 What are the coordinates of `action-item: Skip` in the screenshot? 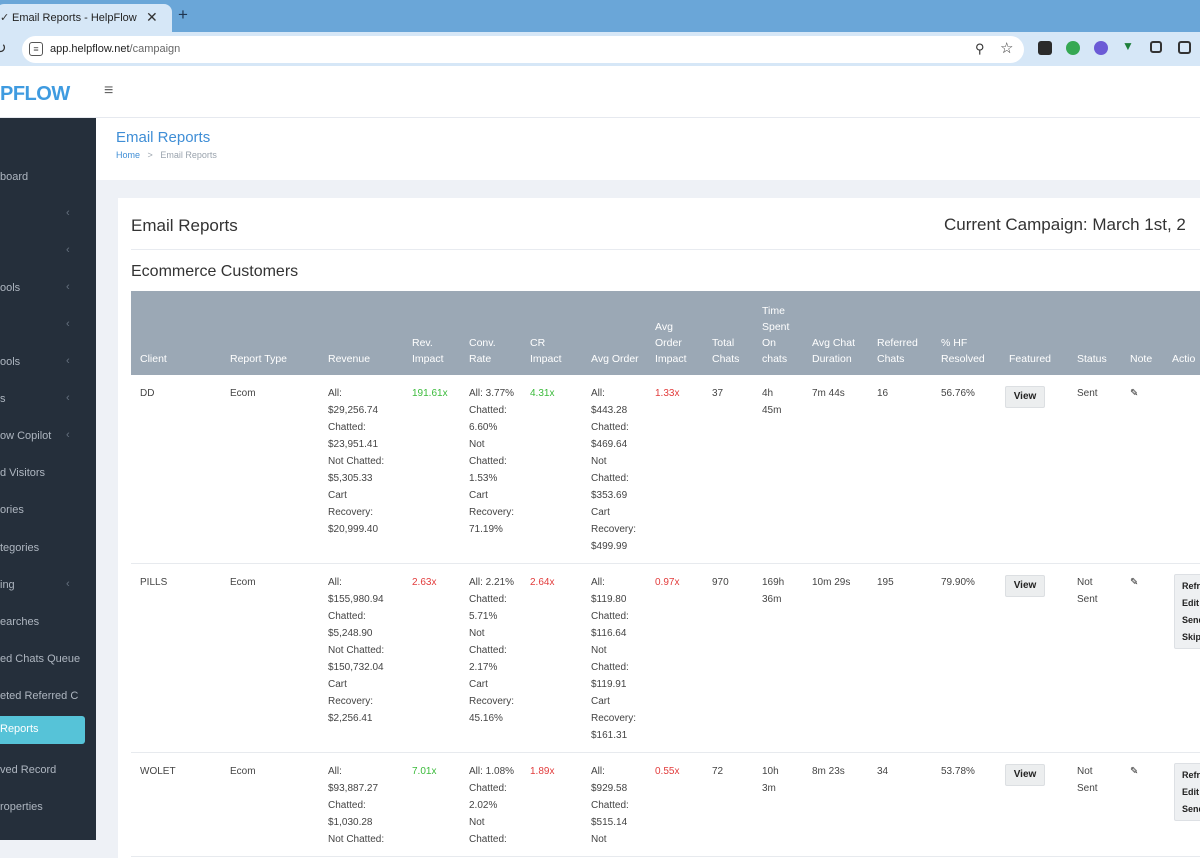 It's located at (1191, 637).